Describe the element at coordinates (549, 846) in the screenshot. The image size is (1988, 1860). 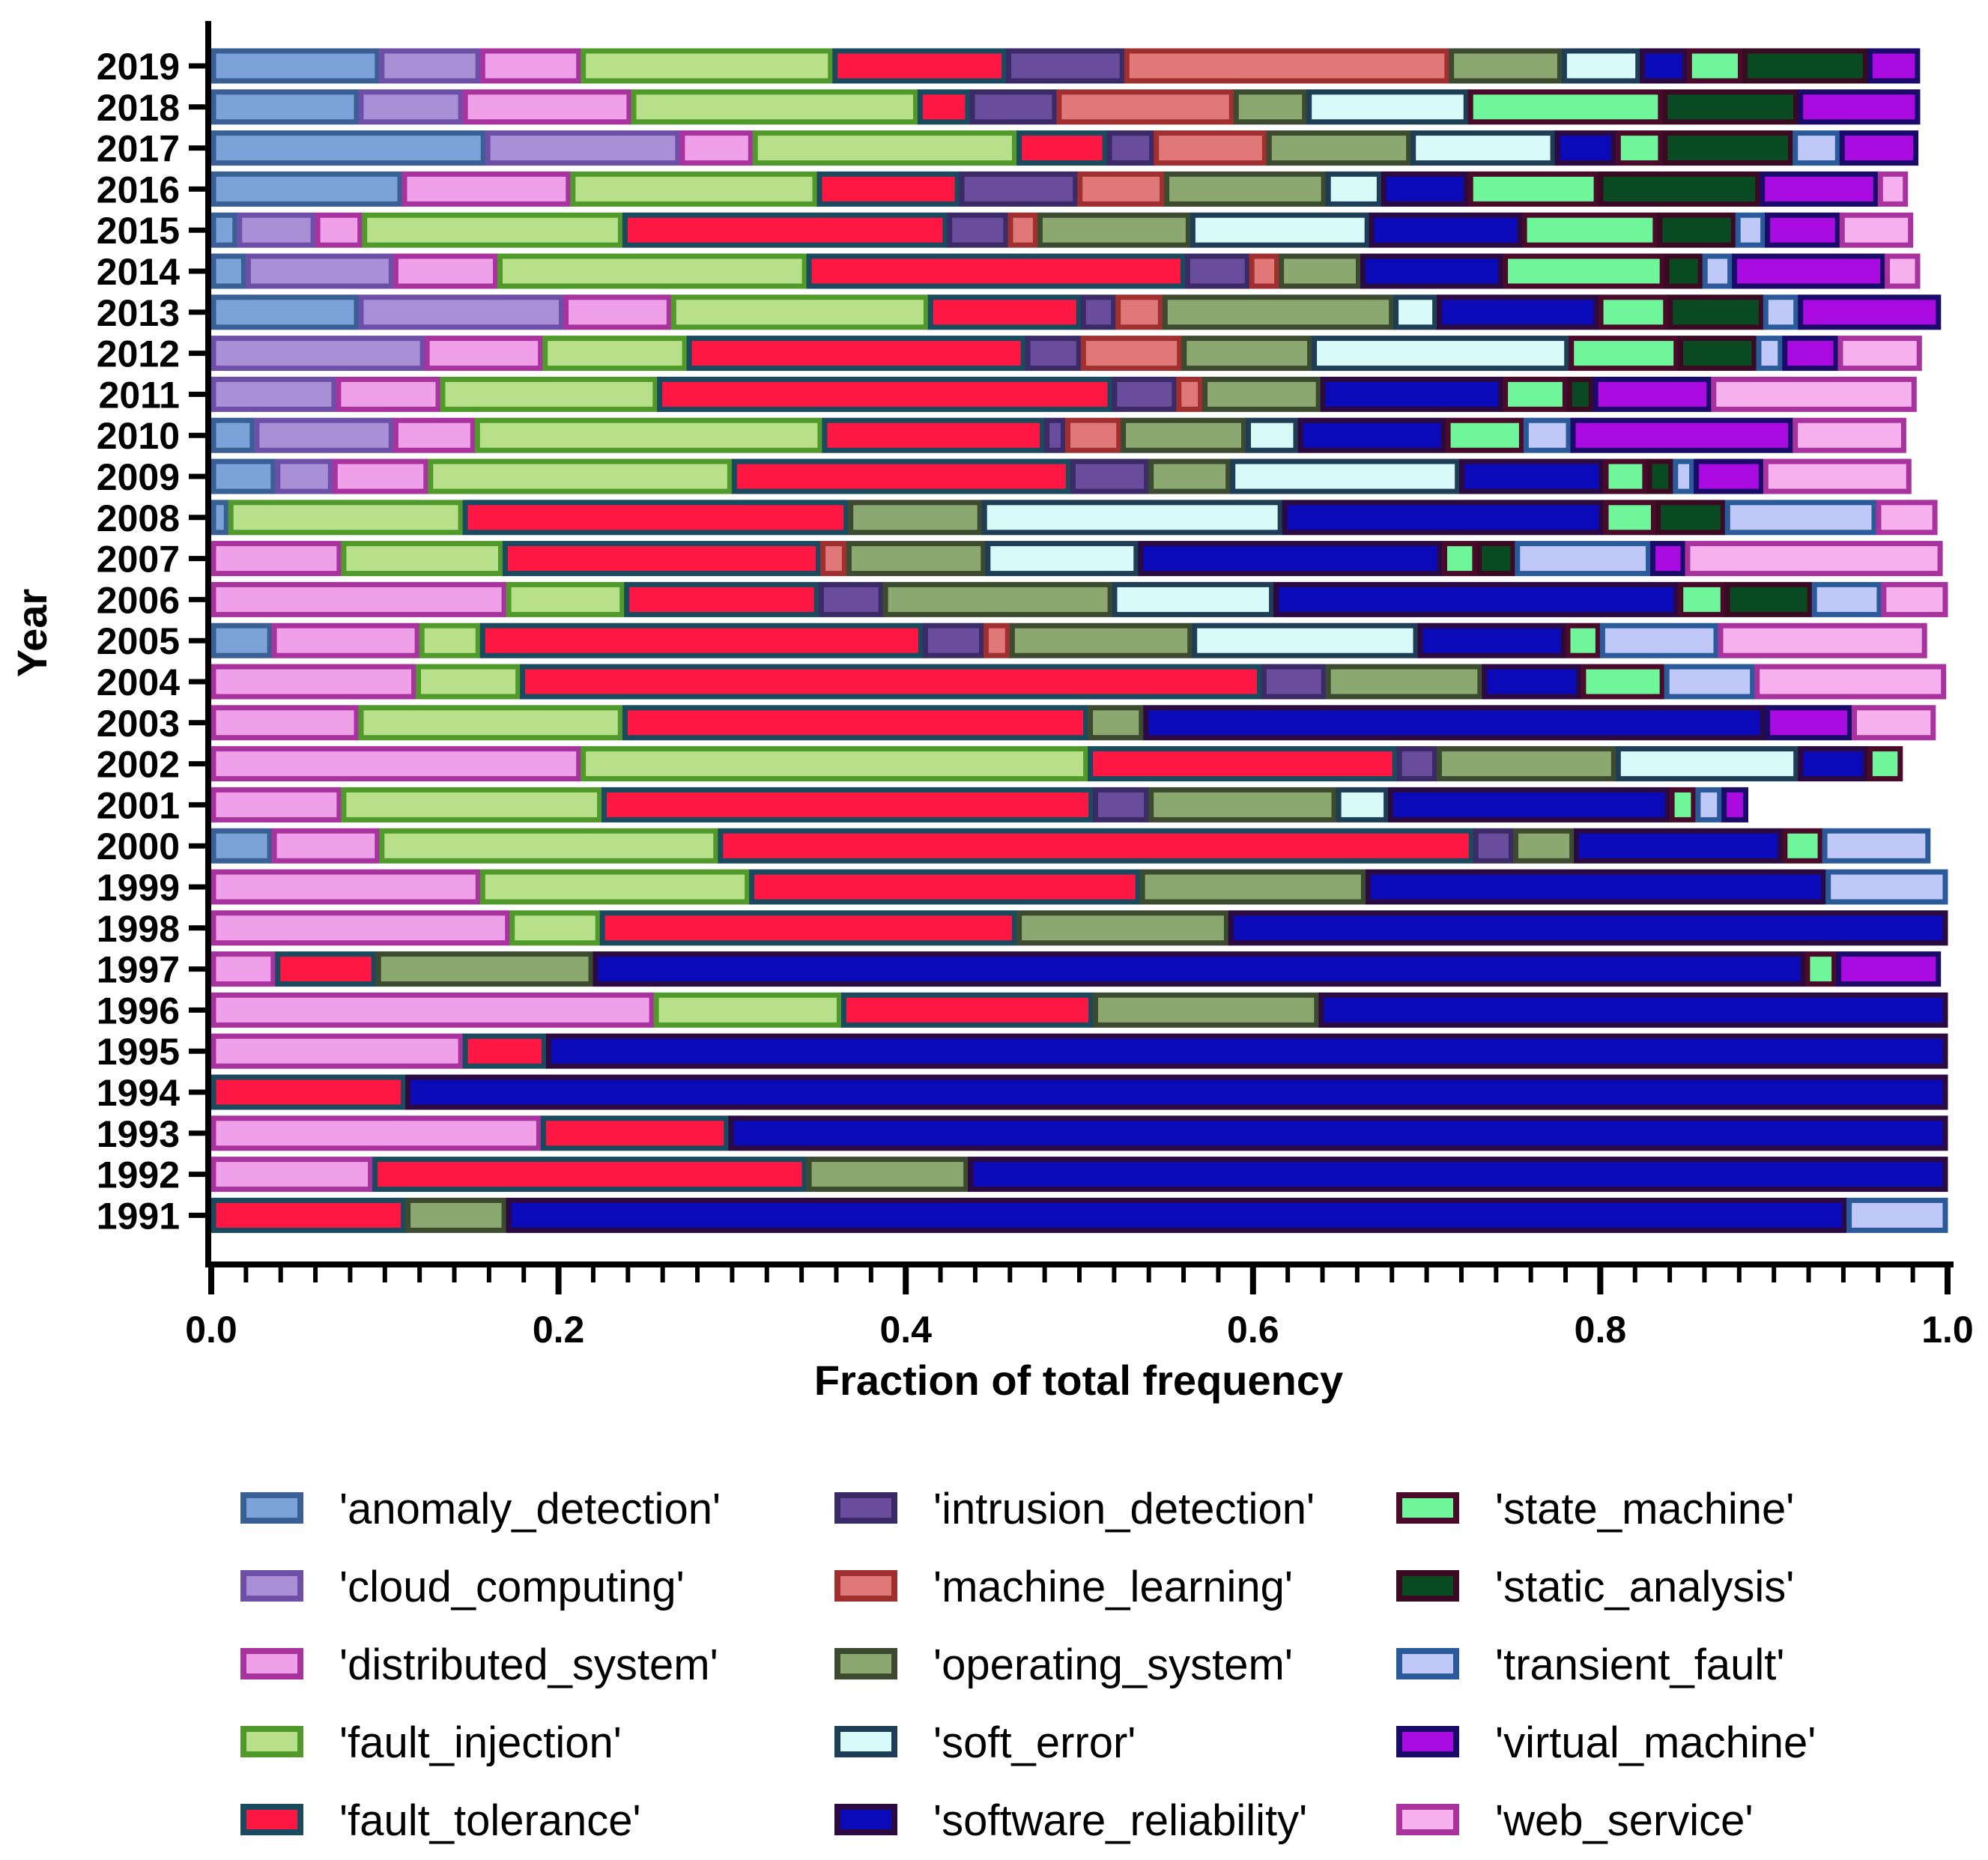
I see `bar-2000-fault-injection` at that location.